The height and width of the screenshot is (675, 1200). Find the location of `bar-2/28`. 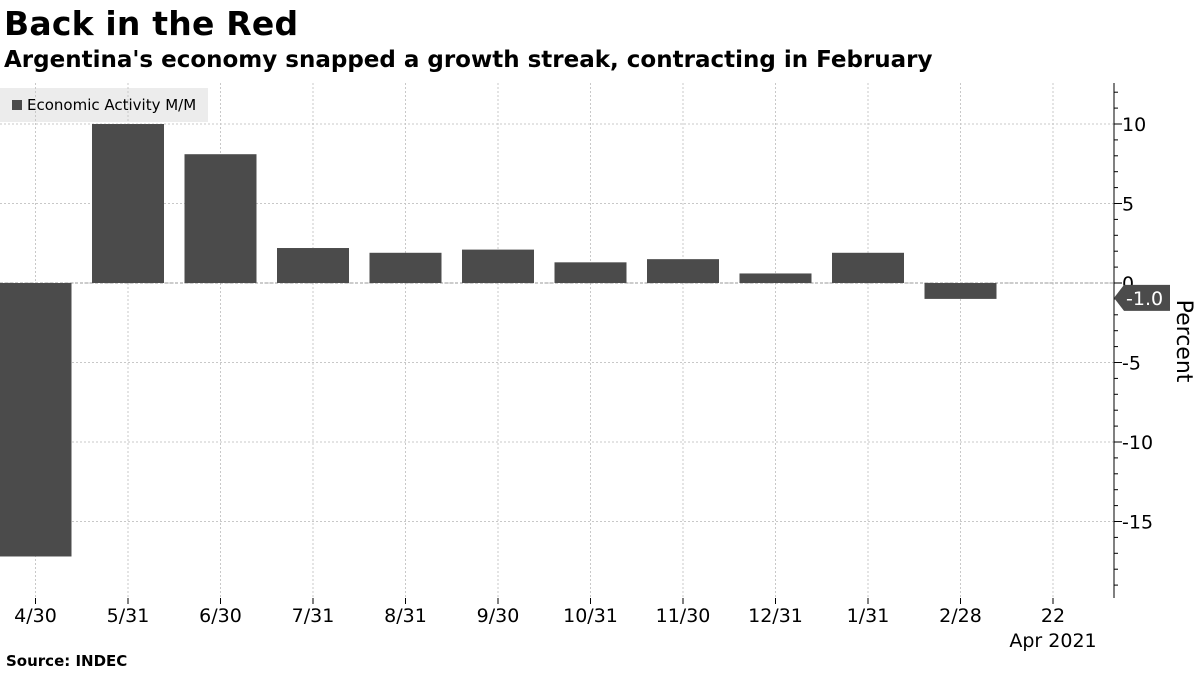

bar-2/28 is located at coordinates (960, 291).